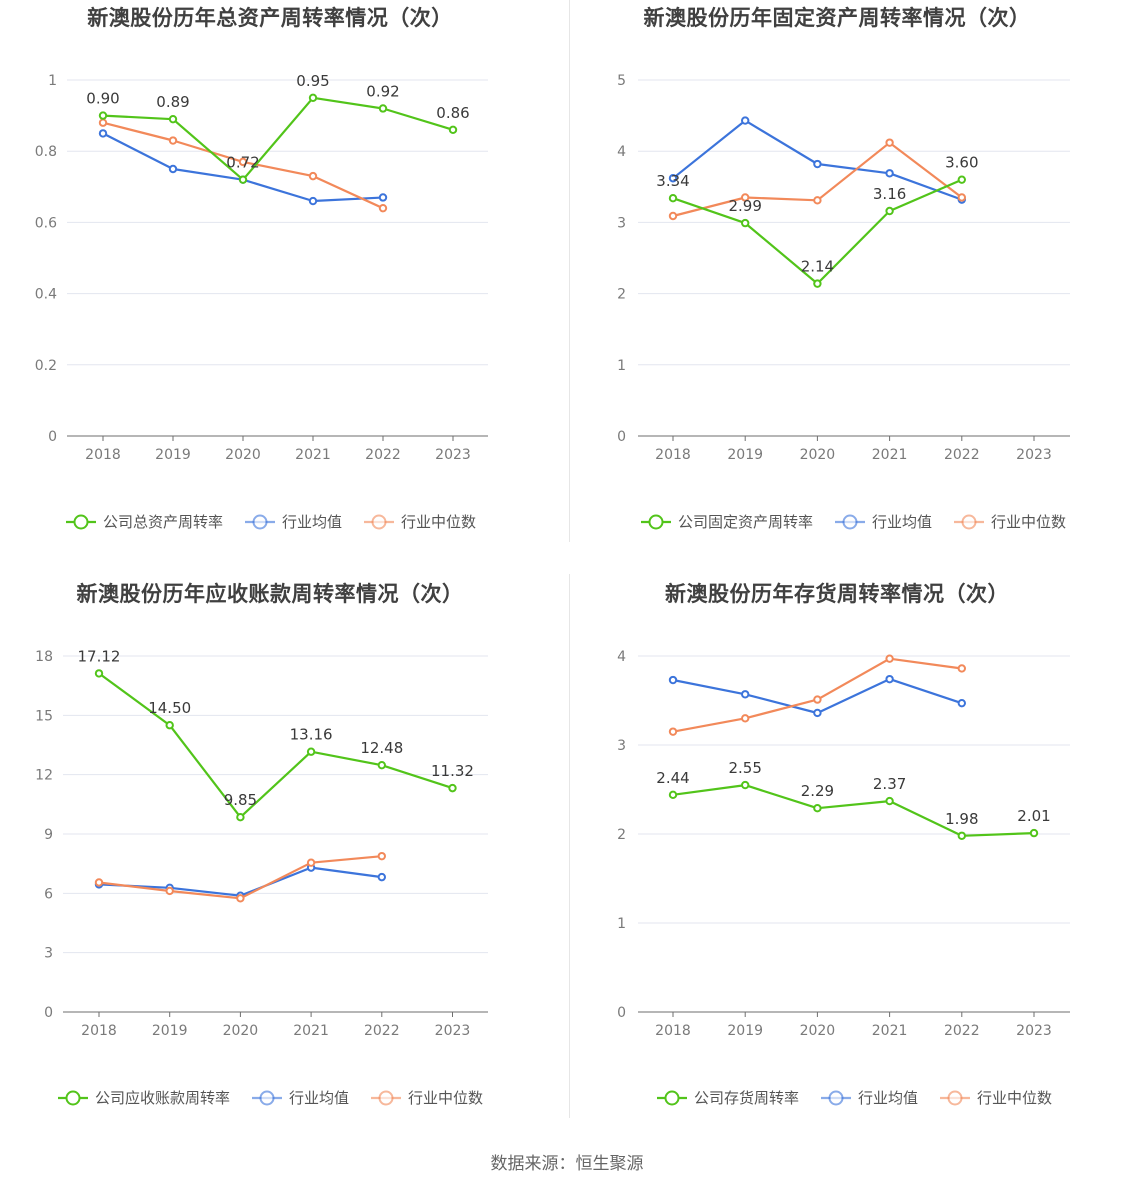 The height and width of the screenshot is (1188, 1134). What do you see at coordinates (621, 746) in the screenshot?
I see `y-tick-label: 3` at bounding box center [621, 746].